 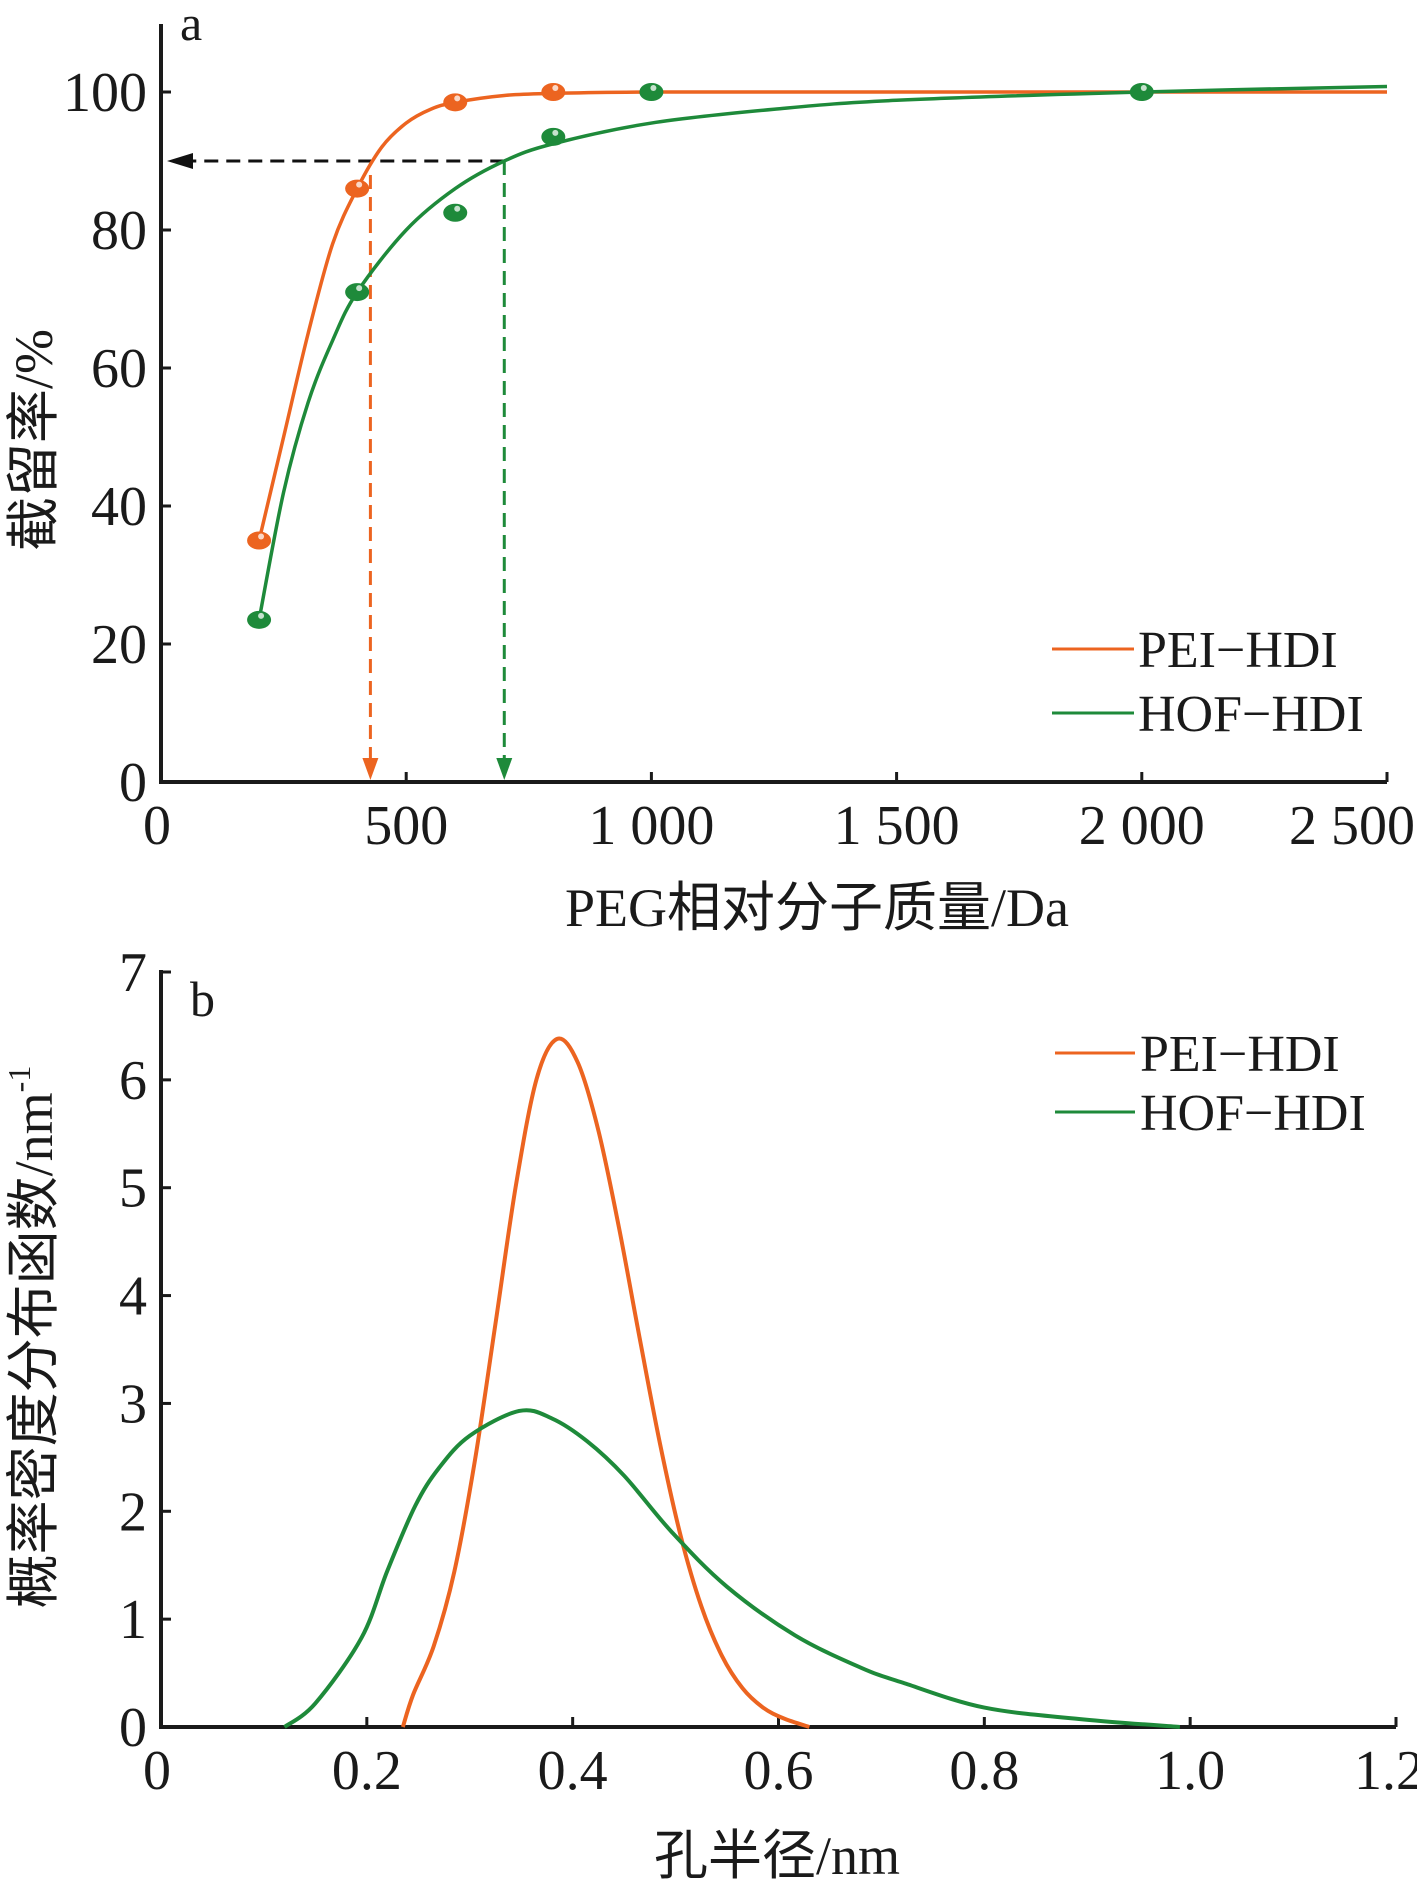 What do you see at coordinates (119, 231) in the screenshot?
I see `y-tick-label-a: 80` at bounding box center [119, 231].